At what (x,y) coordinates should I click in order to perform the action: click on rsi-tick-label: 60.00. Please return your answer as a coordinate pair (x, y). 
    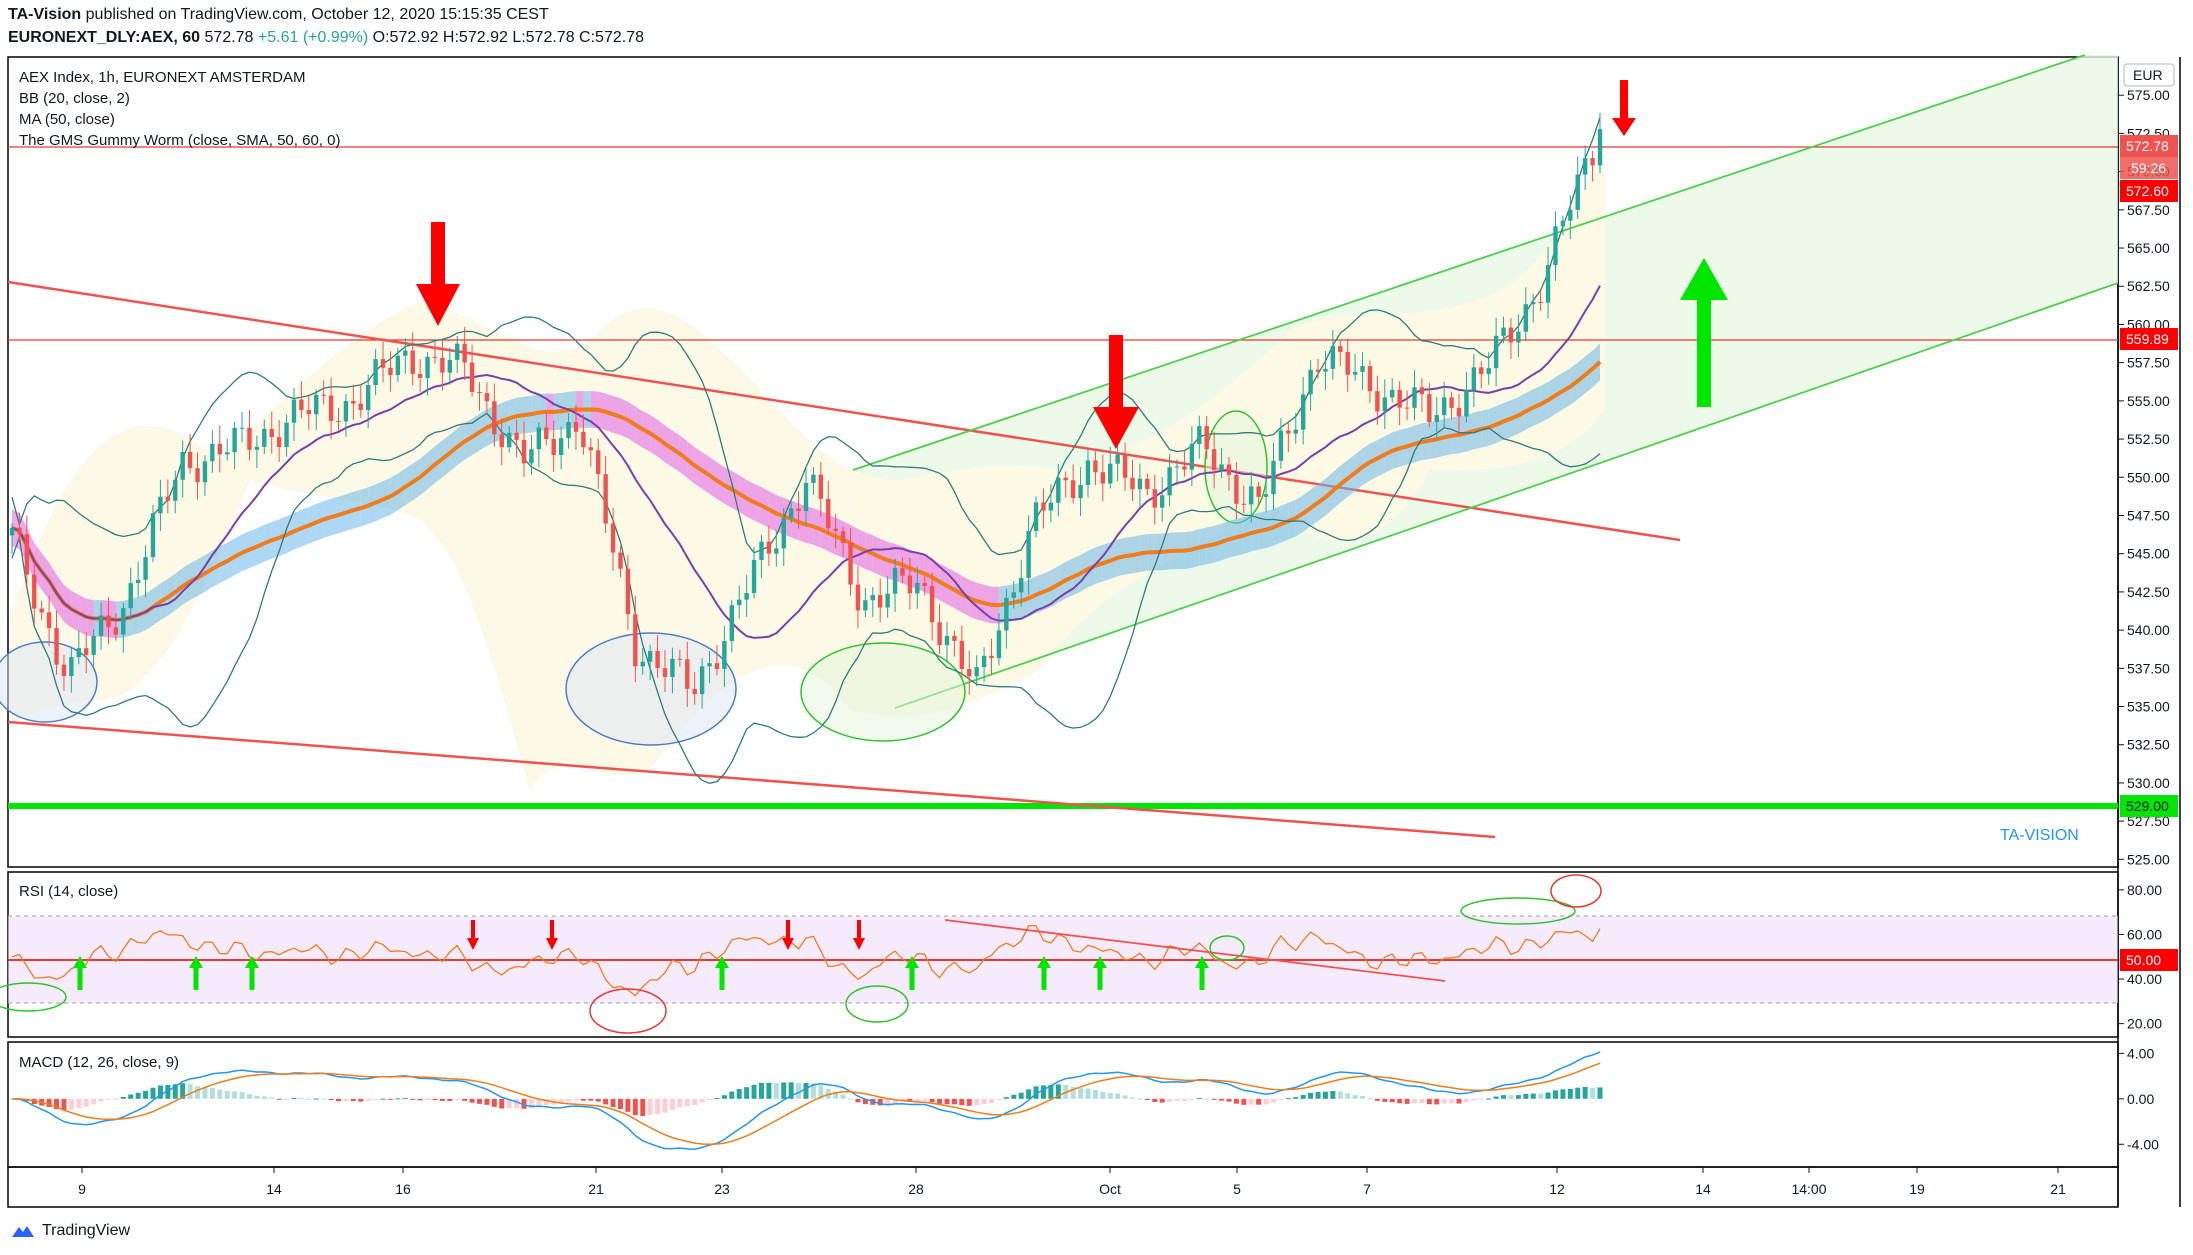
    Looking at the image, I should click on (2144, 934).